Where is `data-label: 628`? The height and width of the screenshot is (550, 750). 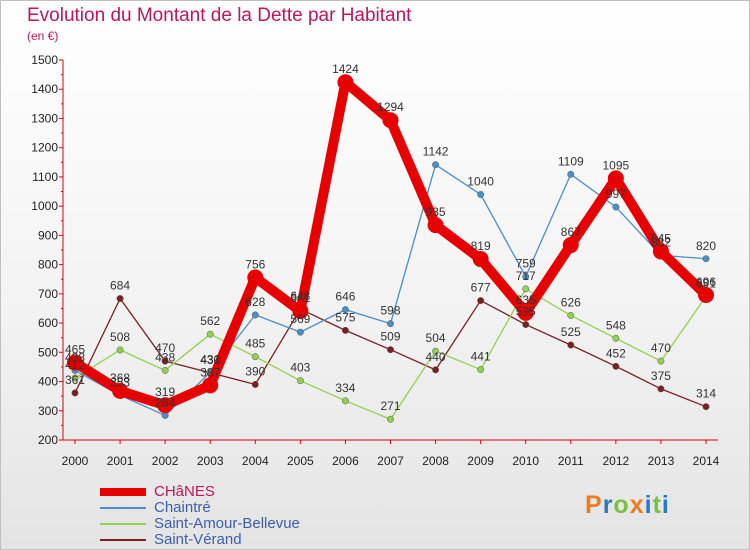 data-label: 628 is located at coordinates (255, 302).